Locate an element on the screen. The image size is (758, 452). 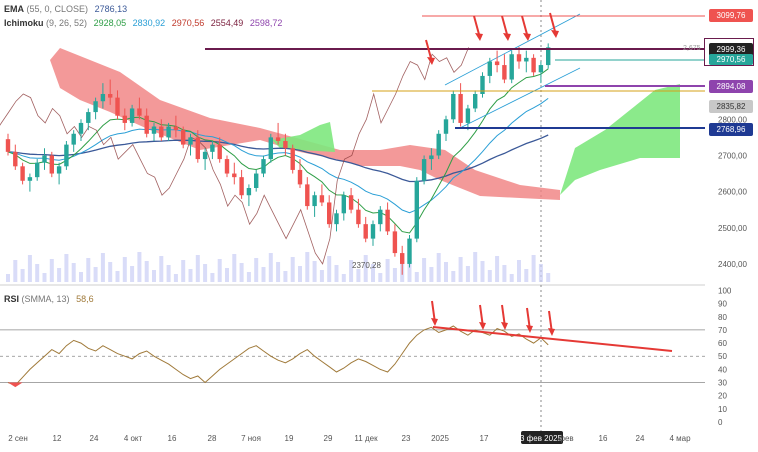
rsi-trendline is located at coordinates (552, 339).